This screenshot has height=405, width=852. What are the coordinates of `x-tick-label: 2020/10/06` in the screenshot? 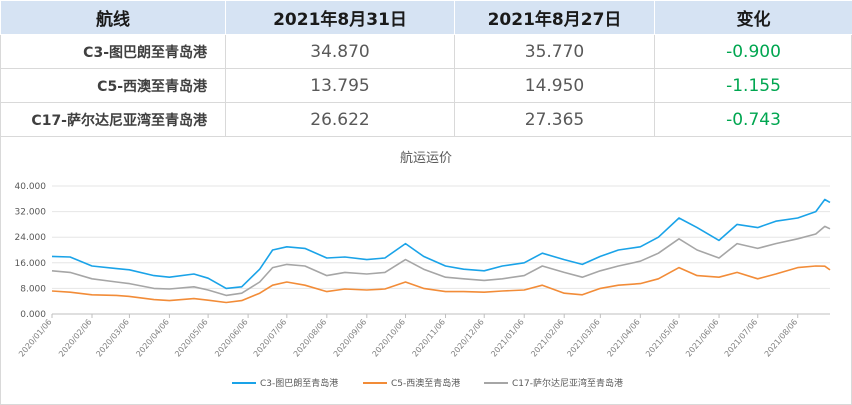 It's located at (389, 338).